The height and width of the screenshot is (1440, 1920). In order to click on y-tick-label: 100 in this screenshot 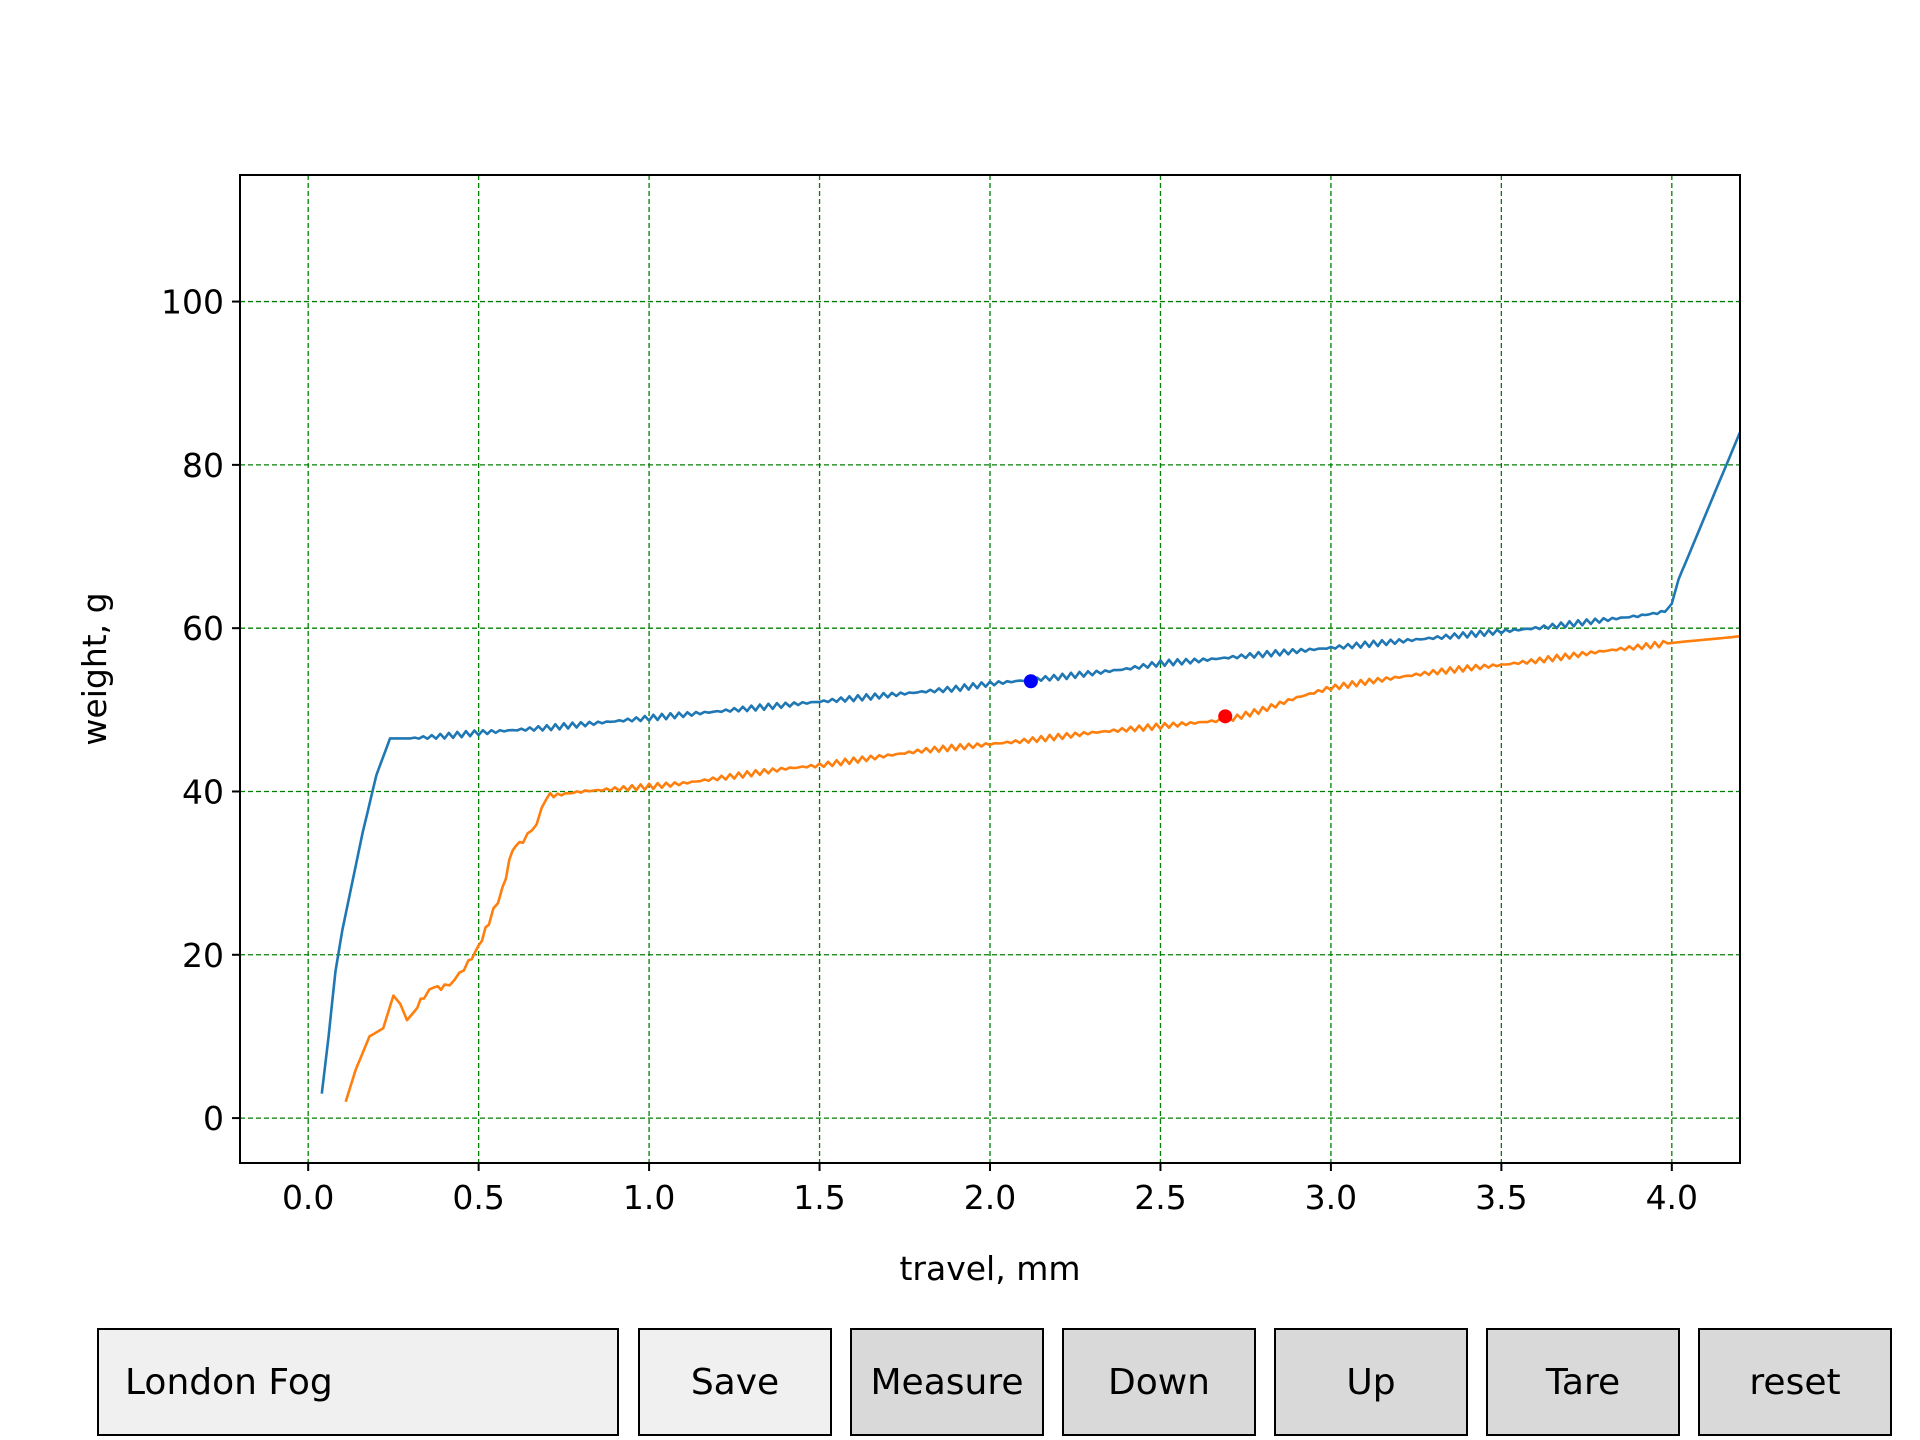, I will do `click(192, 302)`.